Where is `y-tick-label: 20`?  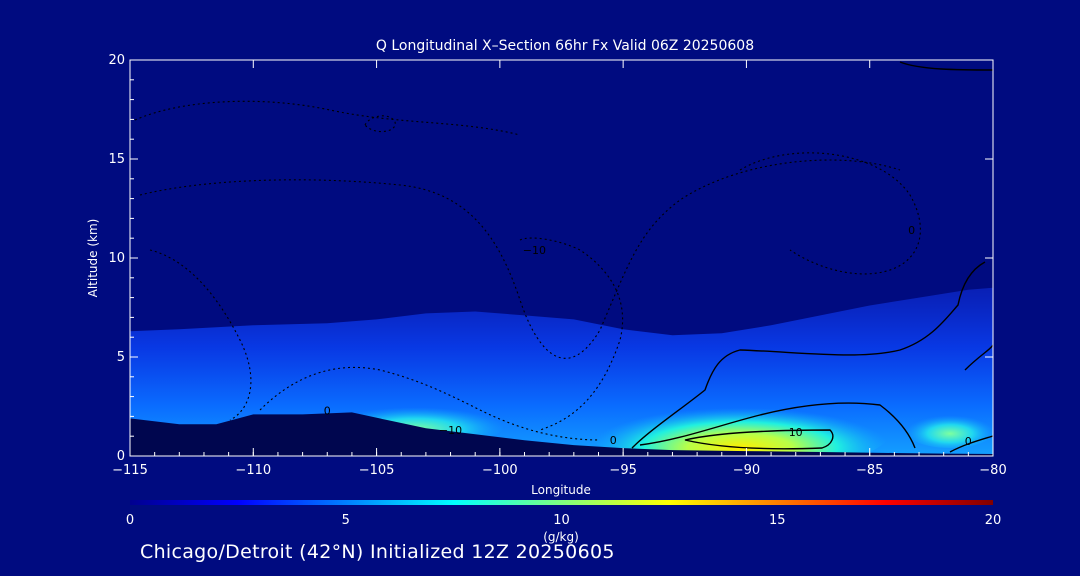
y-tick-label: 20 is located at coordinates (116, 60).